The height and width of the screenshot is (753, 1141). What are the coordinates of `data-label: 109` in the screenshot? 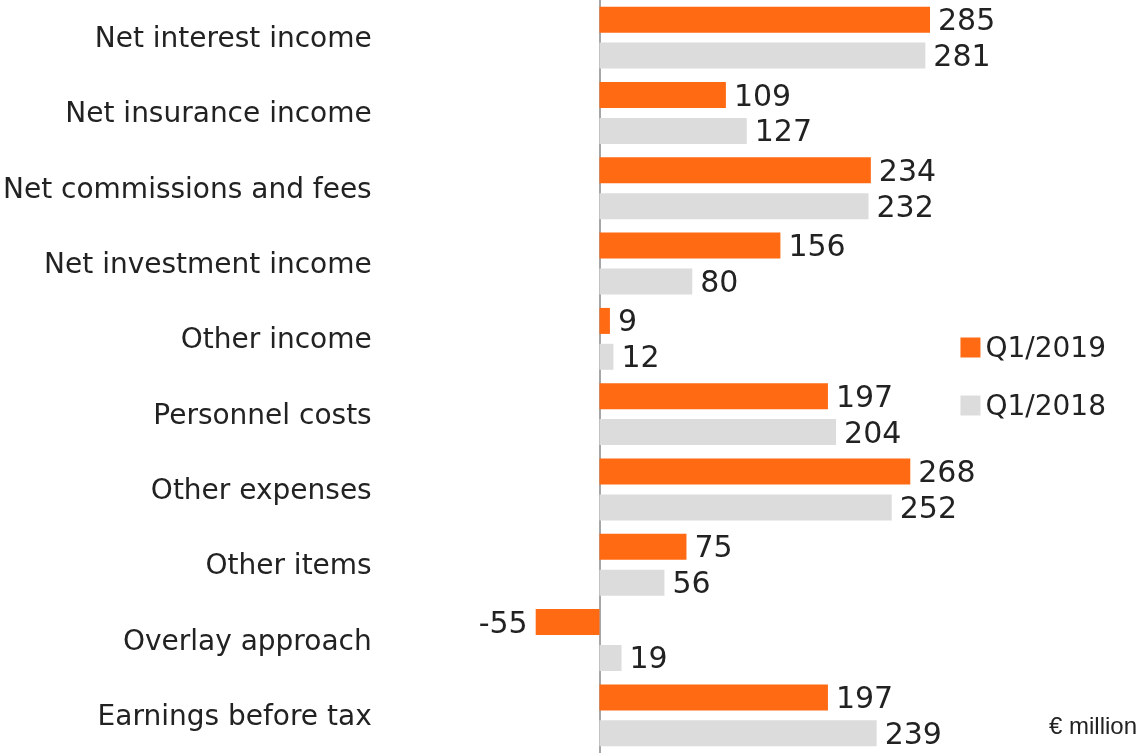 It's located at (762, 95).